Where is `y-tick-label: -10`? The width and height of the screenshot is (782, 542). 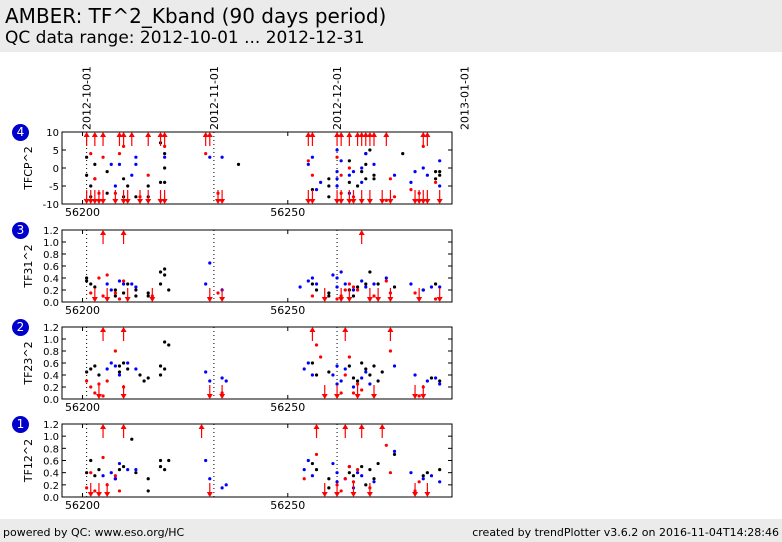 y-tick-label: -10 is located at coordinates (51, 205).